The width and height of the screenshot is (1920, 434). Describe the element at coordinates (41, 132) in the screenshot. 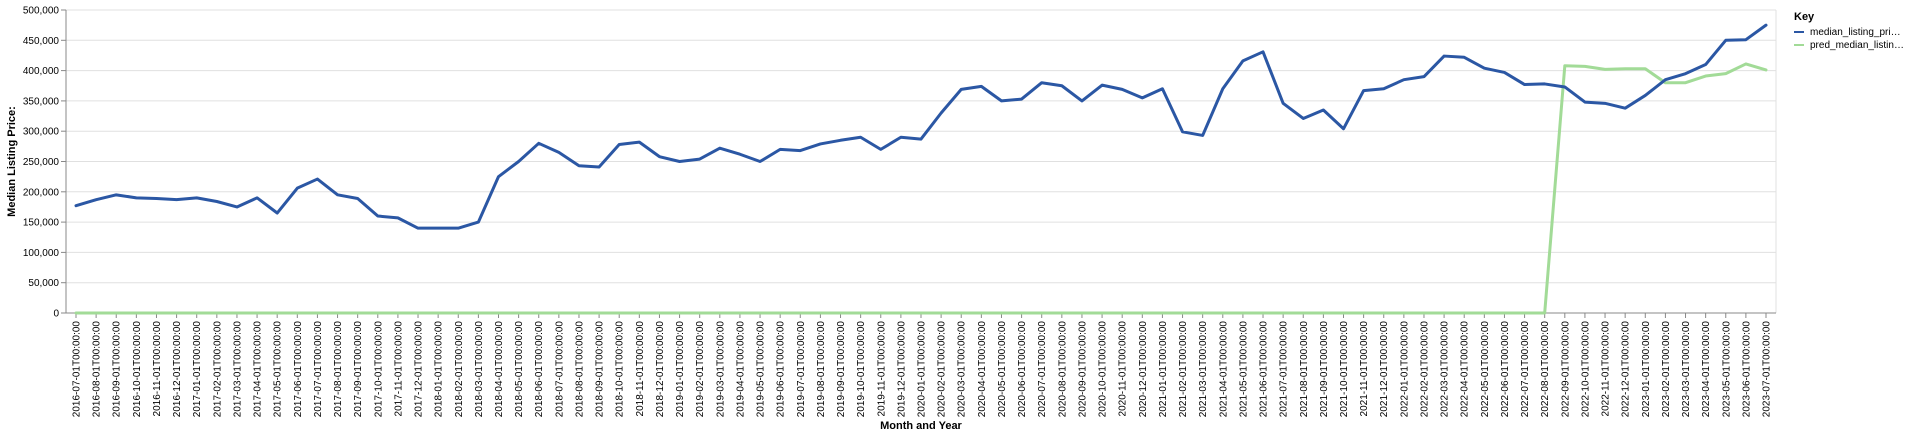

I see `y-tick-label: 300,000` at that location.